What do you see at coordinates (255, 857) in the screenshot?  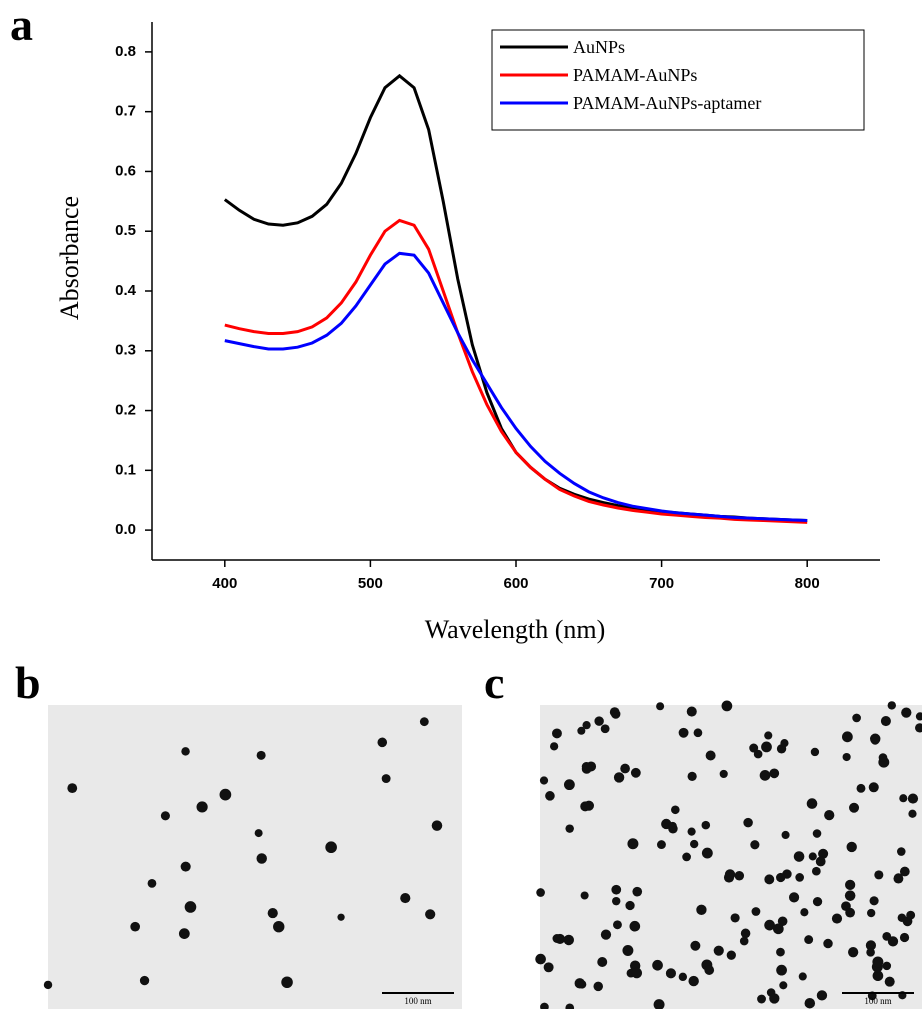 I see `micrograph` at bounding box center [255, 857].